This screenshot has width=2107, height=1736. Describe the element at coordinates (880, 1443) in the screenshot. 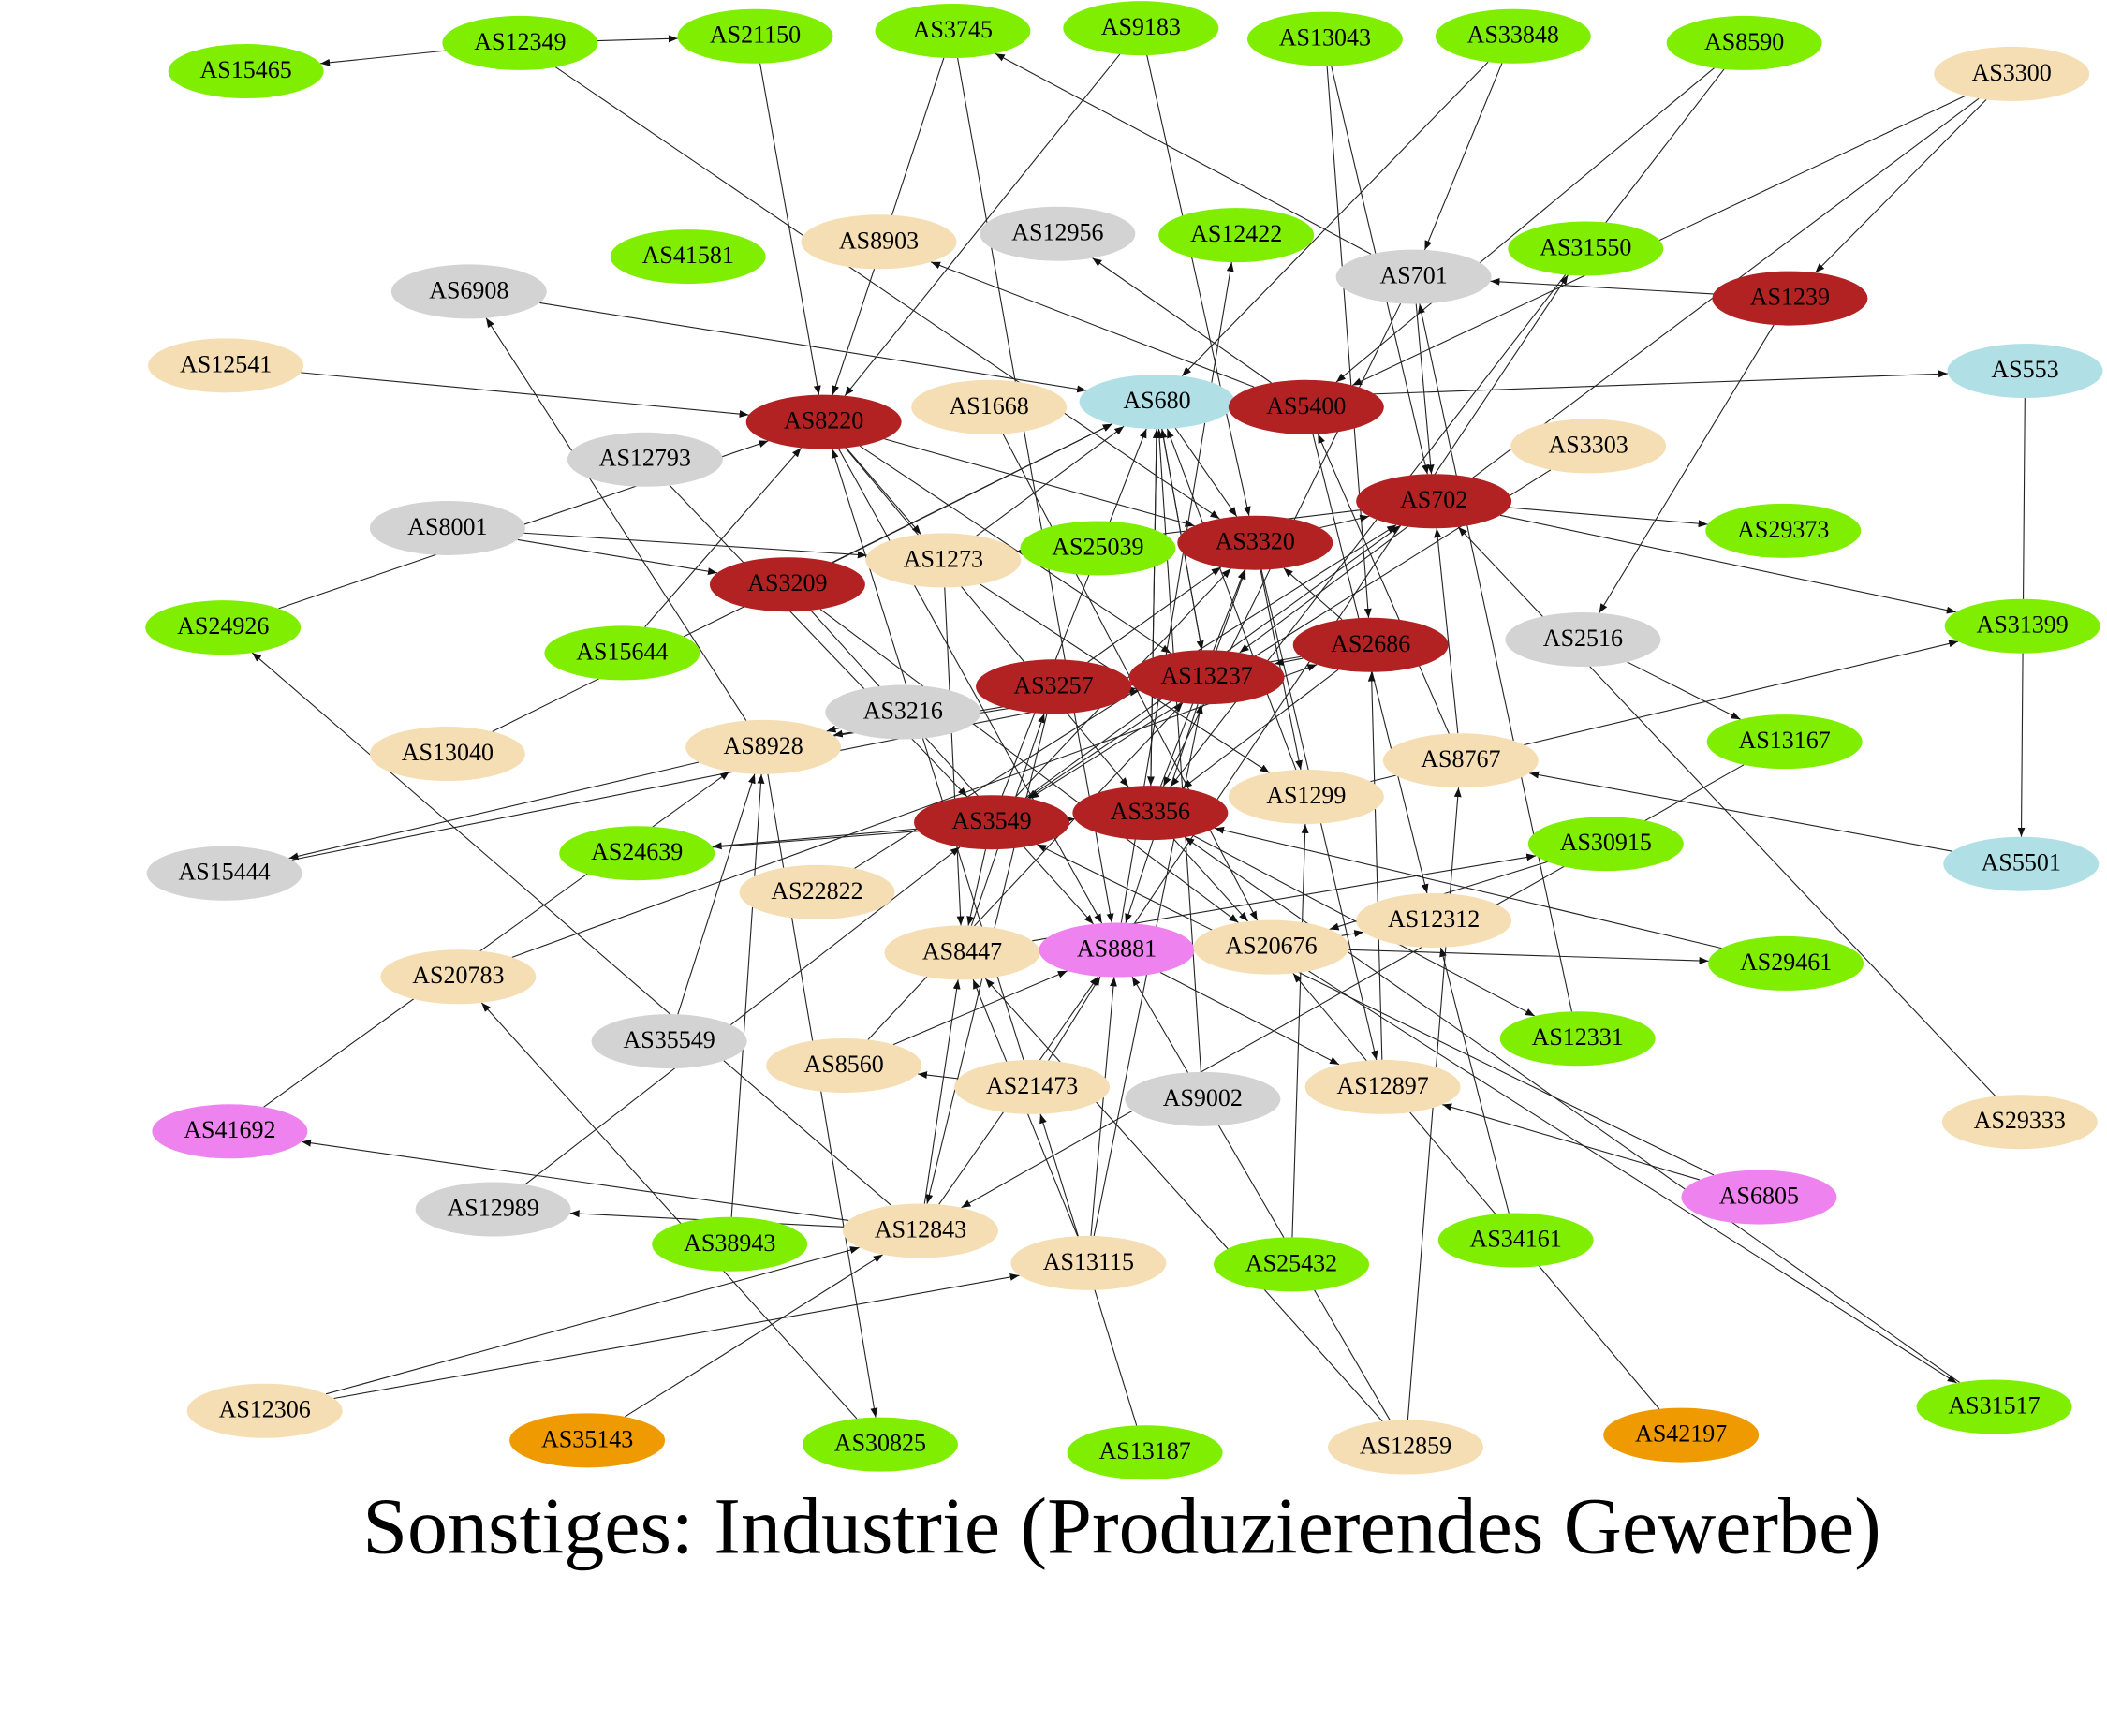

I see `node-label: AS30825` at that location.